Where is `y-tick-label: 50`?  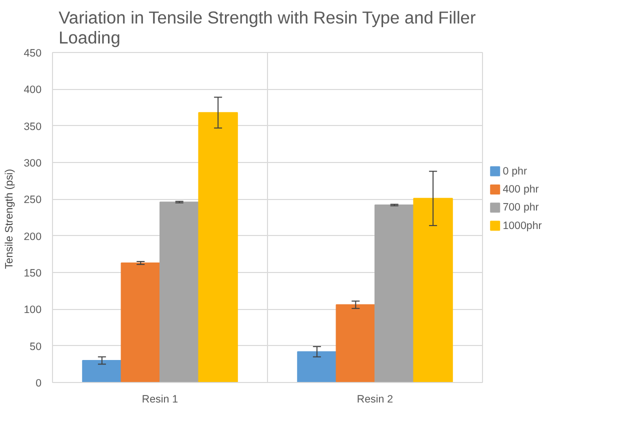 y-tick-label: 50 is located at coordinates (36, 346).